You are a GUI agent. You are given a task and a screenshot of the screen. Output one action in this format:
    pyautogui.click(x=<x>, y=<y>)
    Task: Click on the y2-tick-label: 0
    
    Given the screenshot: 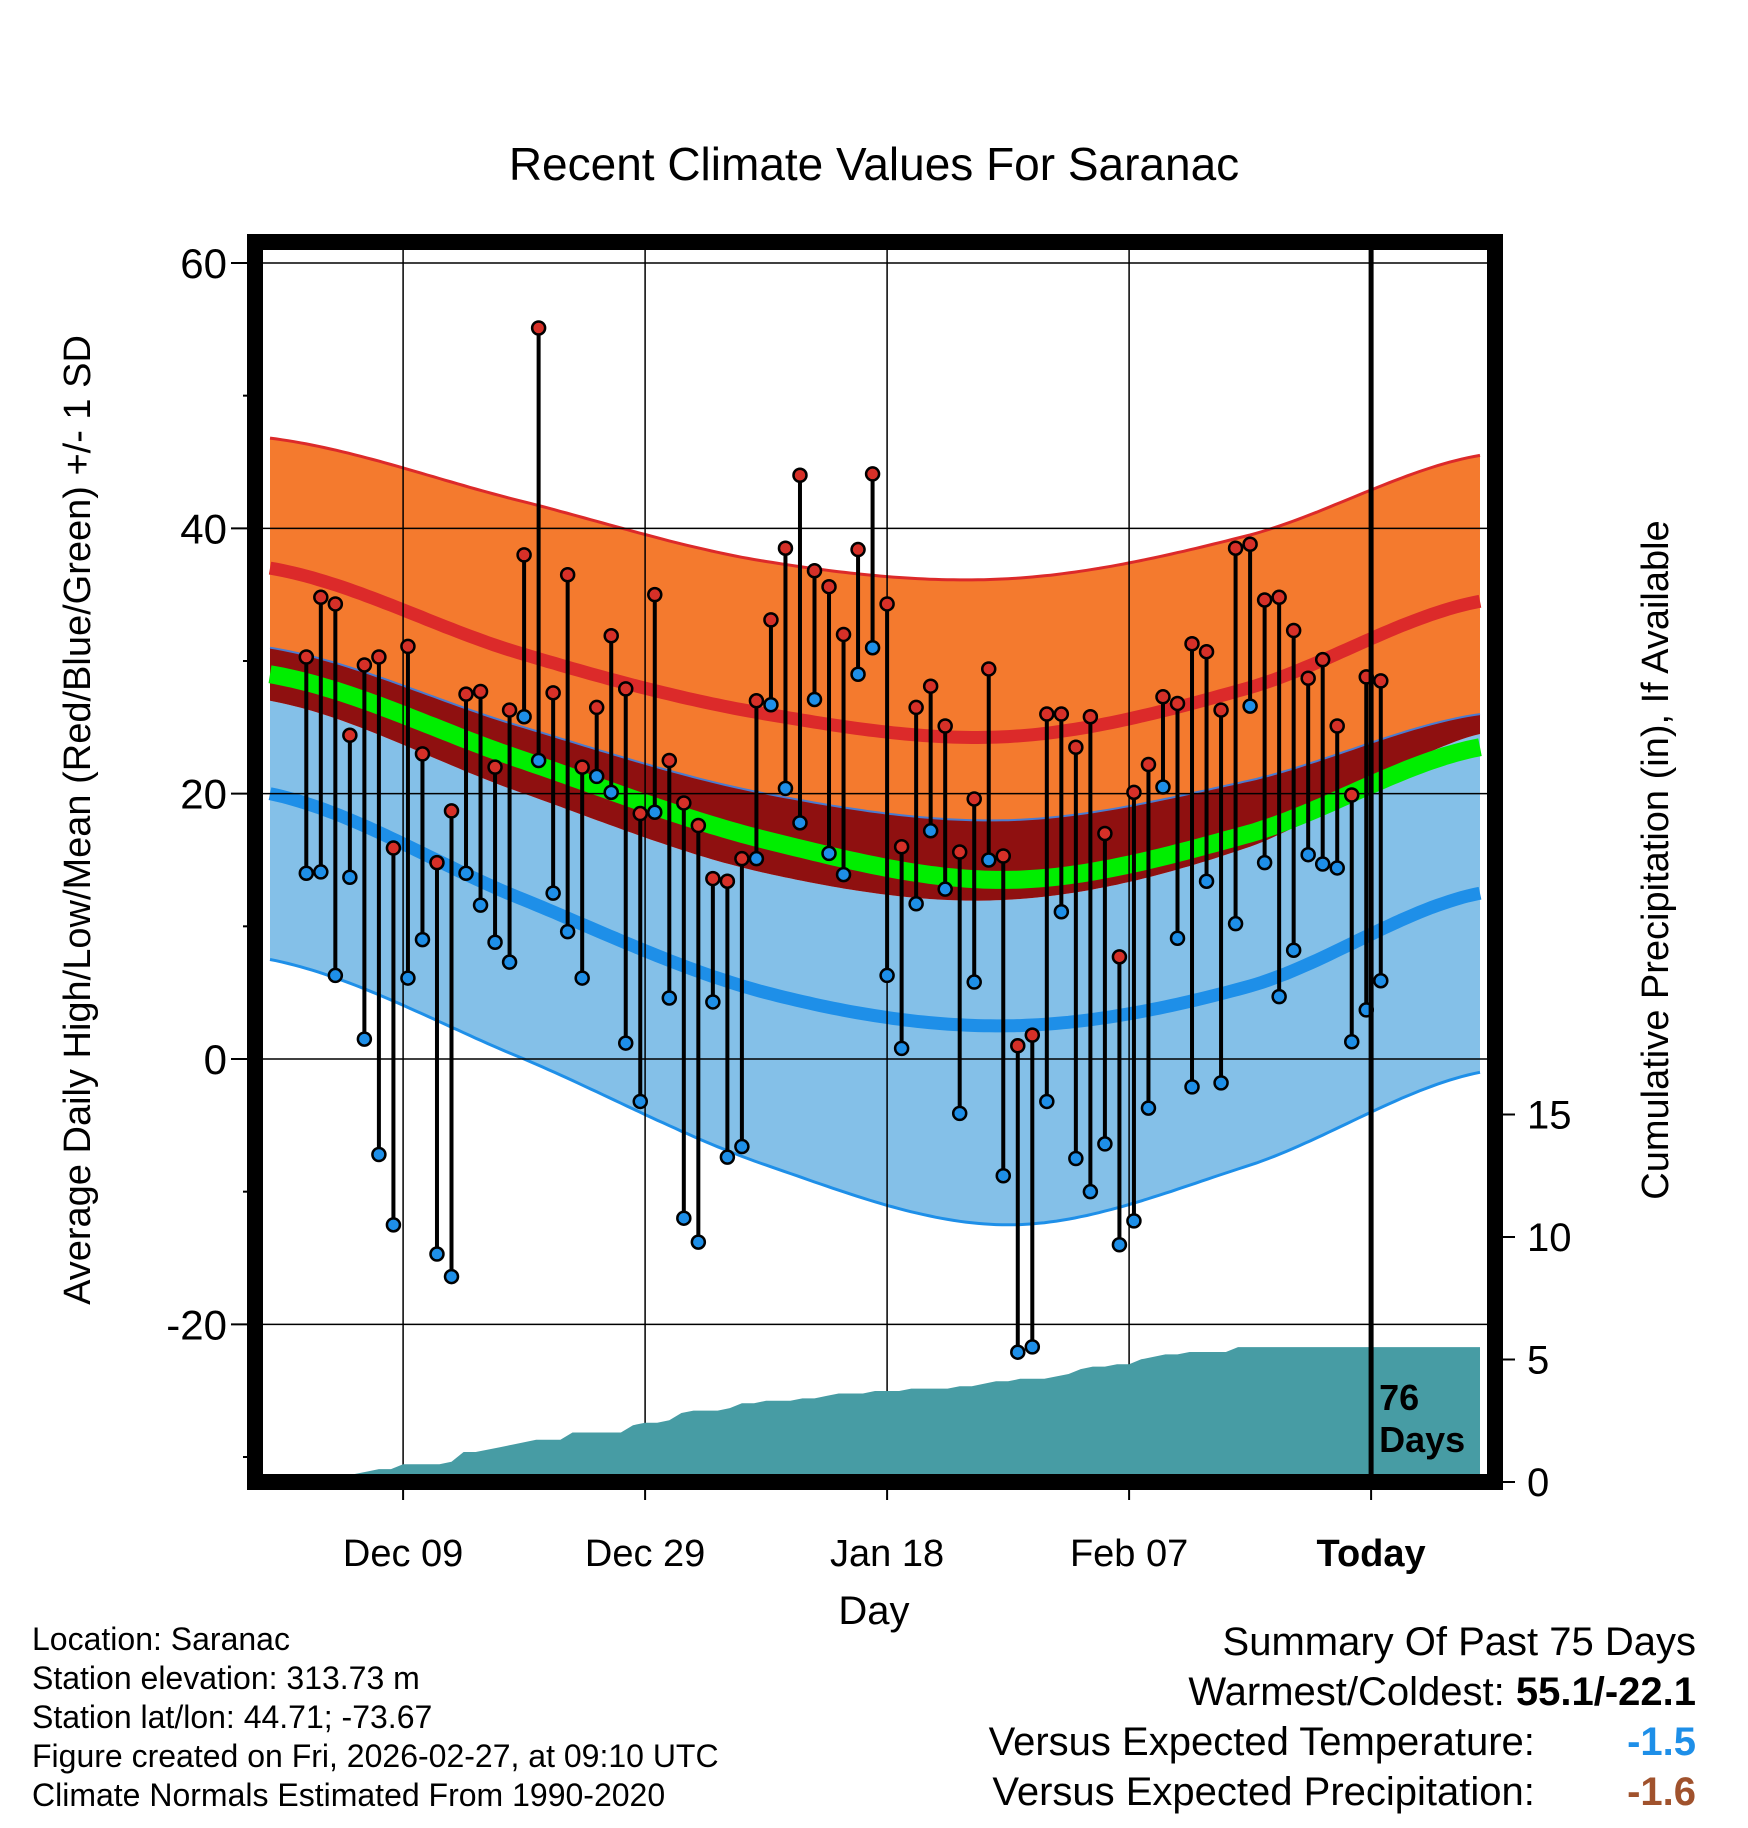 What is the action you would take?
    pyautogui.click(x=1538, y=1483)
    